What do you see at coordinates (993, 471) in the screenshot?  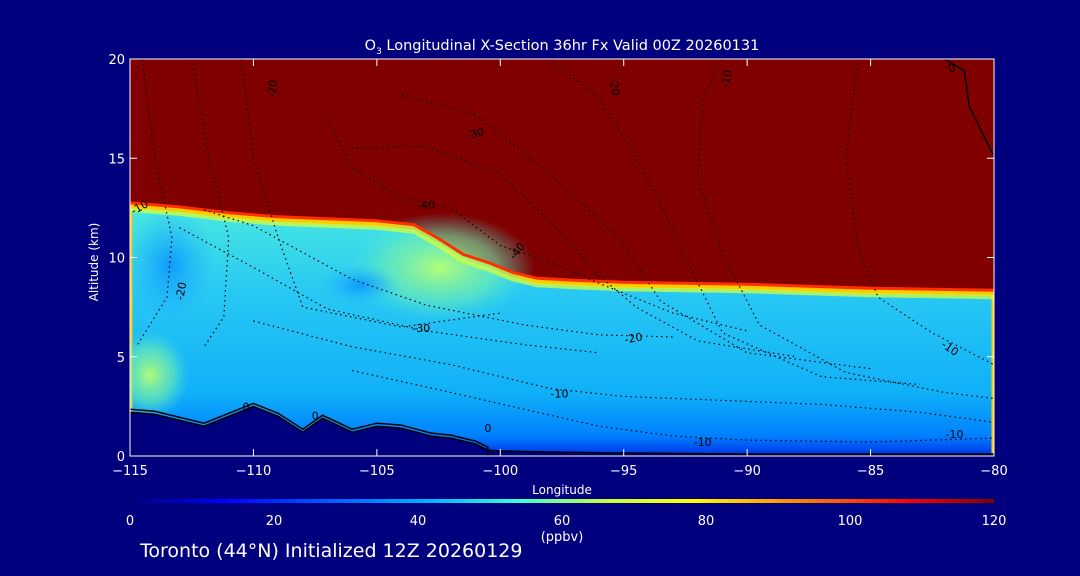 I see `x-tick-label: −80` at bounding box center [993, 471].